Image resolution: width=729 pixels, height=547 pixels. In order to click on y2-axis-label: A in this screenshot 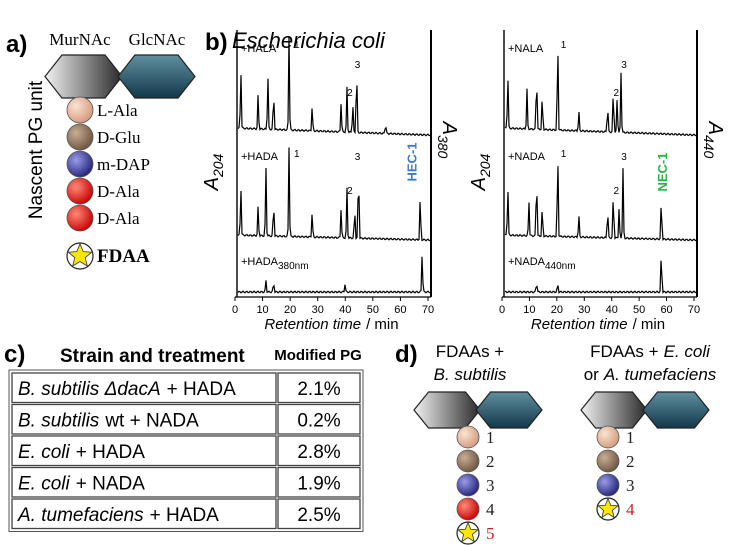, I will do `click(449, 128)`.